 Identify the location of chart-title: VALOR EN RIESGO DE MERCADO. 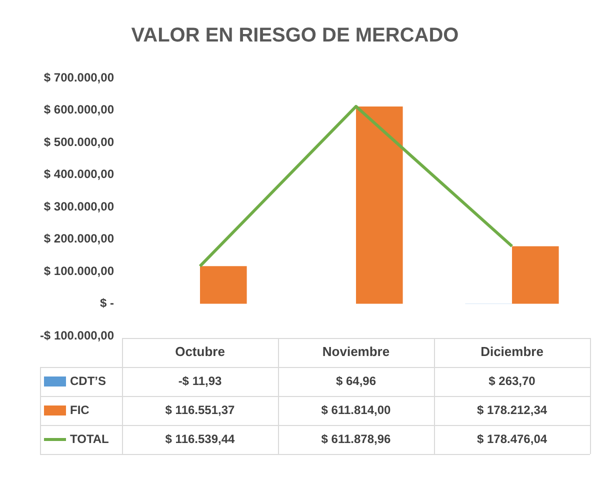
(295, 35).